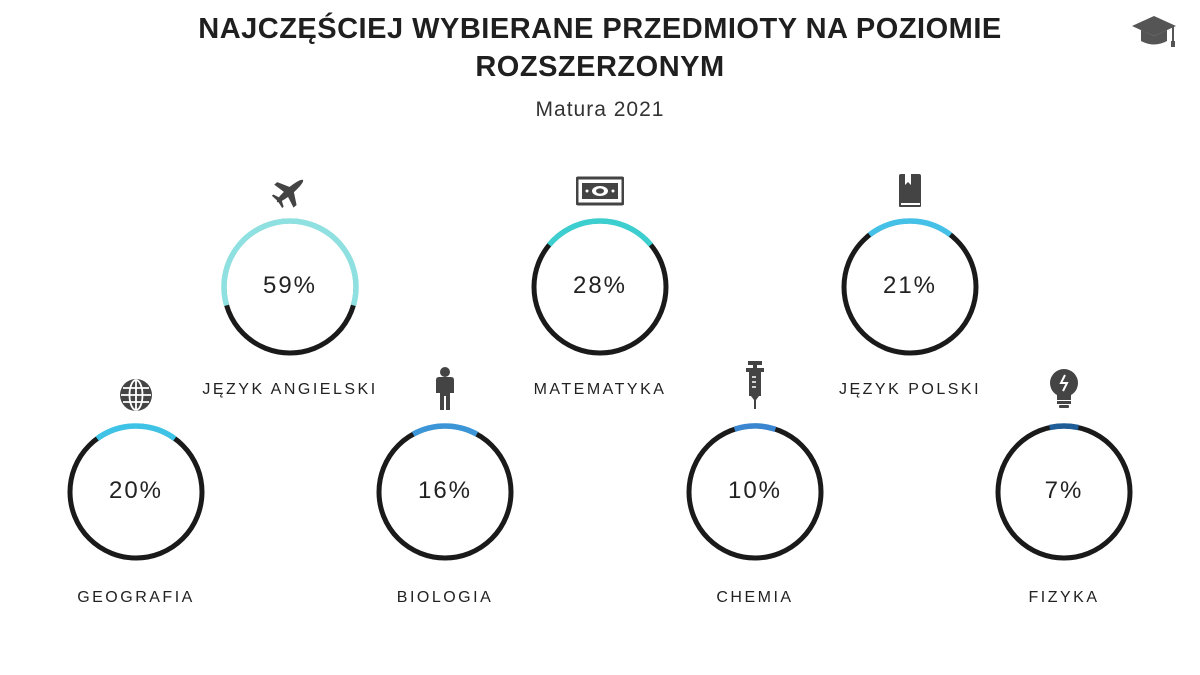 The image size is (1200, 675). I want to click on airplane-icon, so click(290, 191).